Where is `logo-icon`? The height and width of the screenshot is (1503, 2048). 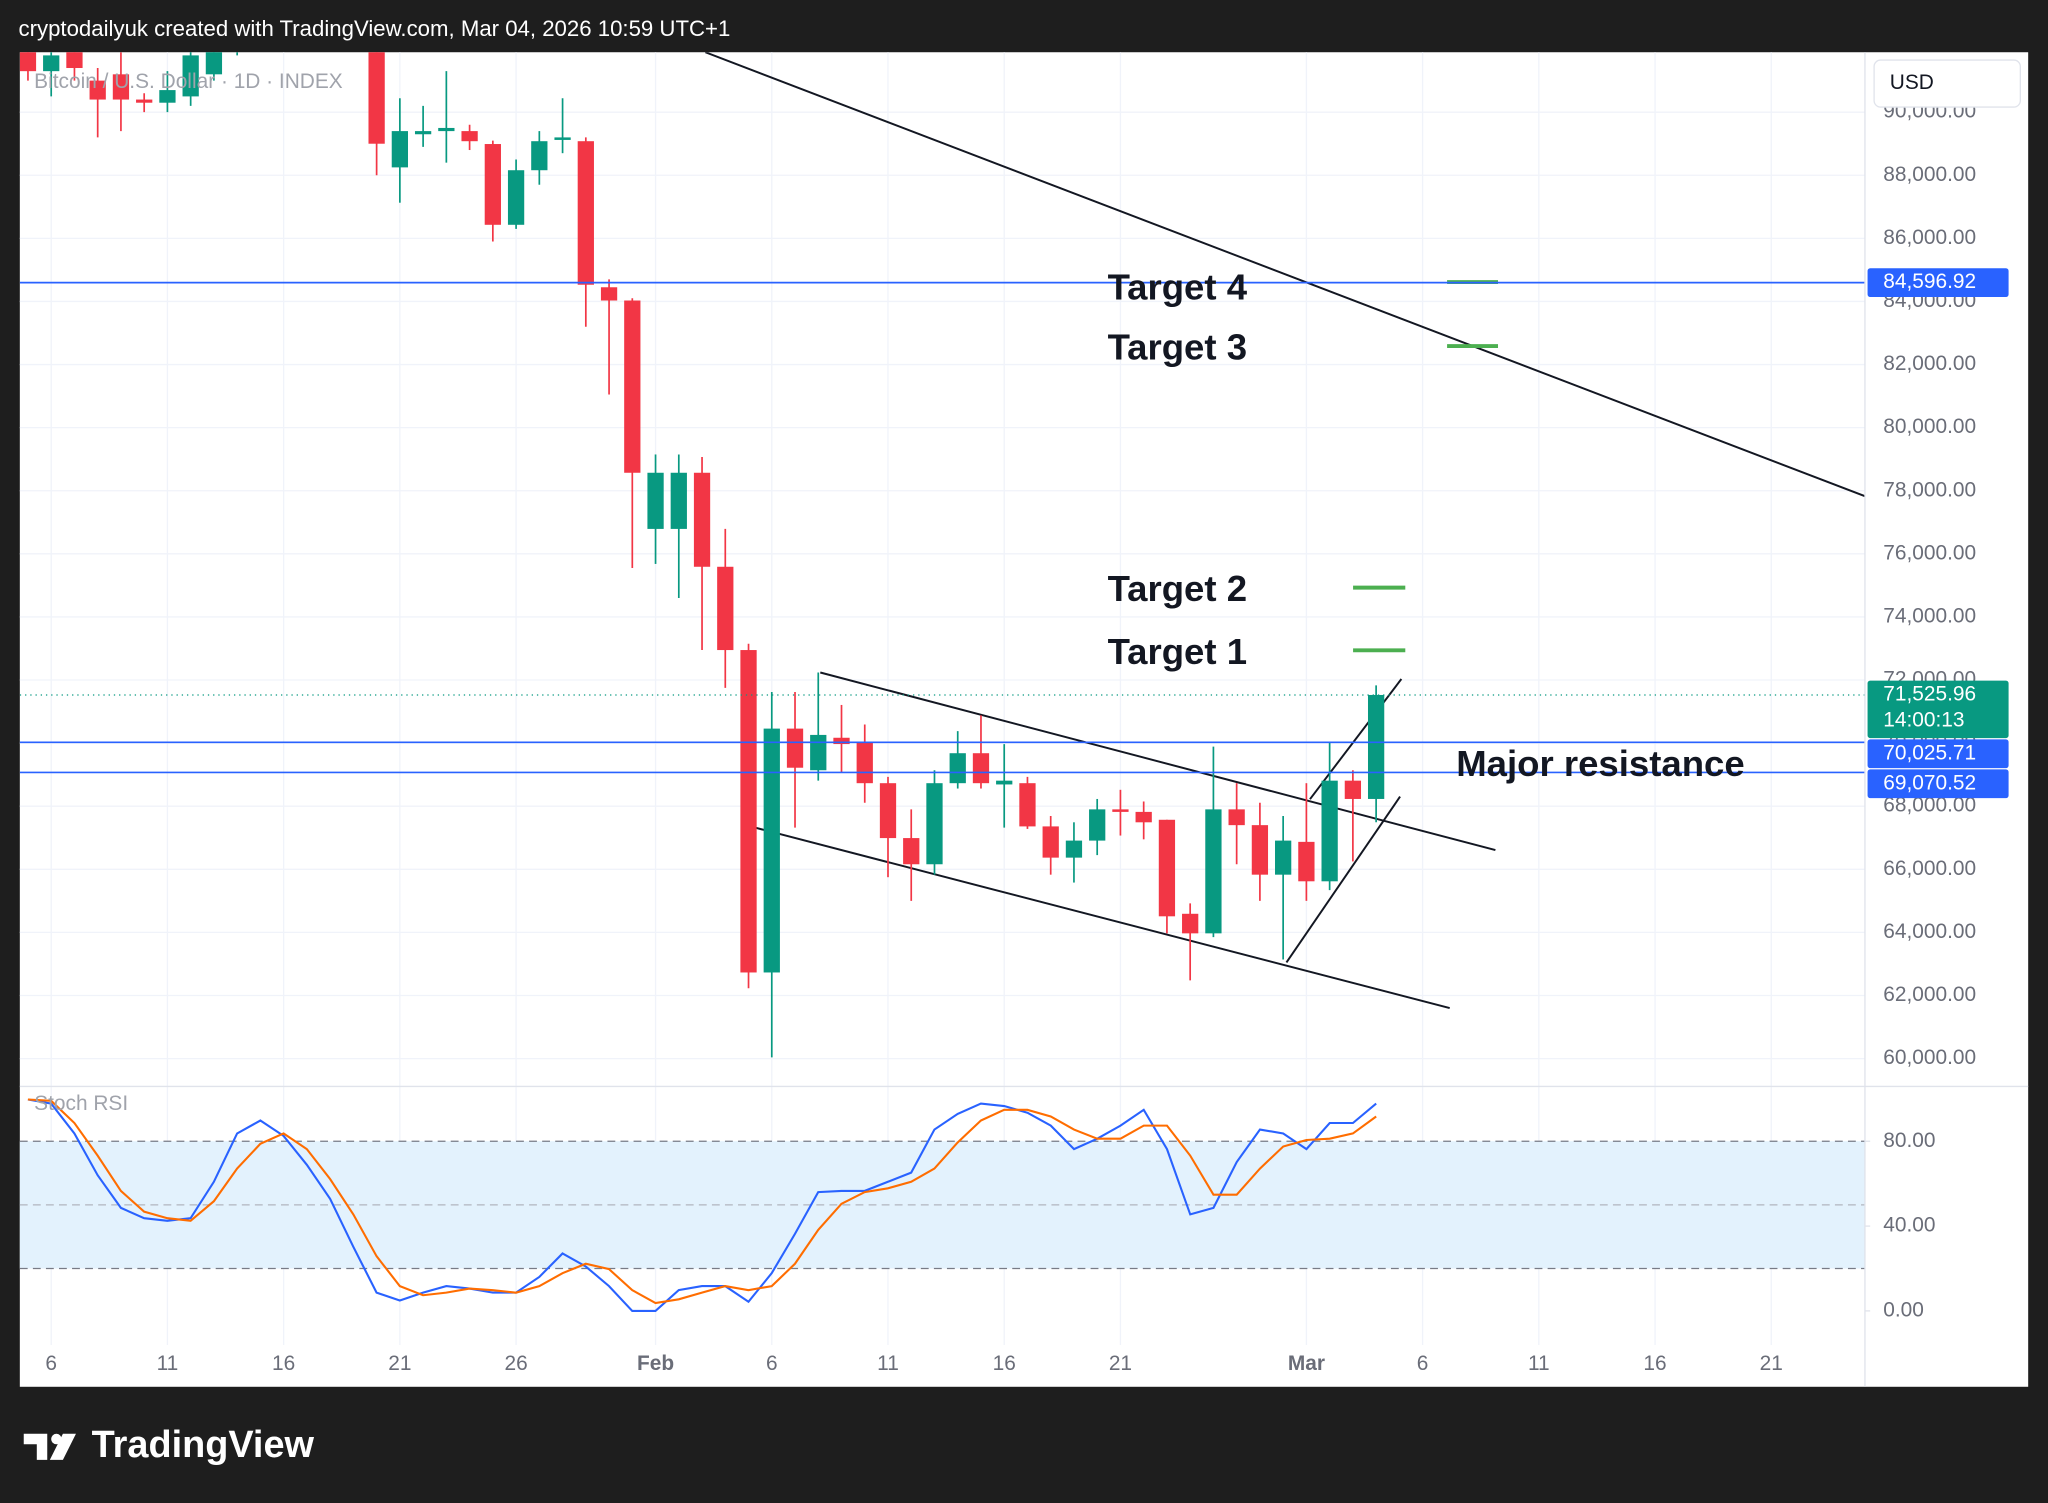
logo-icon is located at coordinates (49, 1446).